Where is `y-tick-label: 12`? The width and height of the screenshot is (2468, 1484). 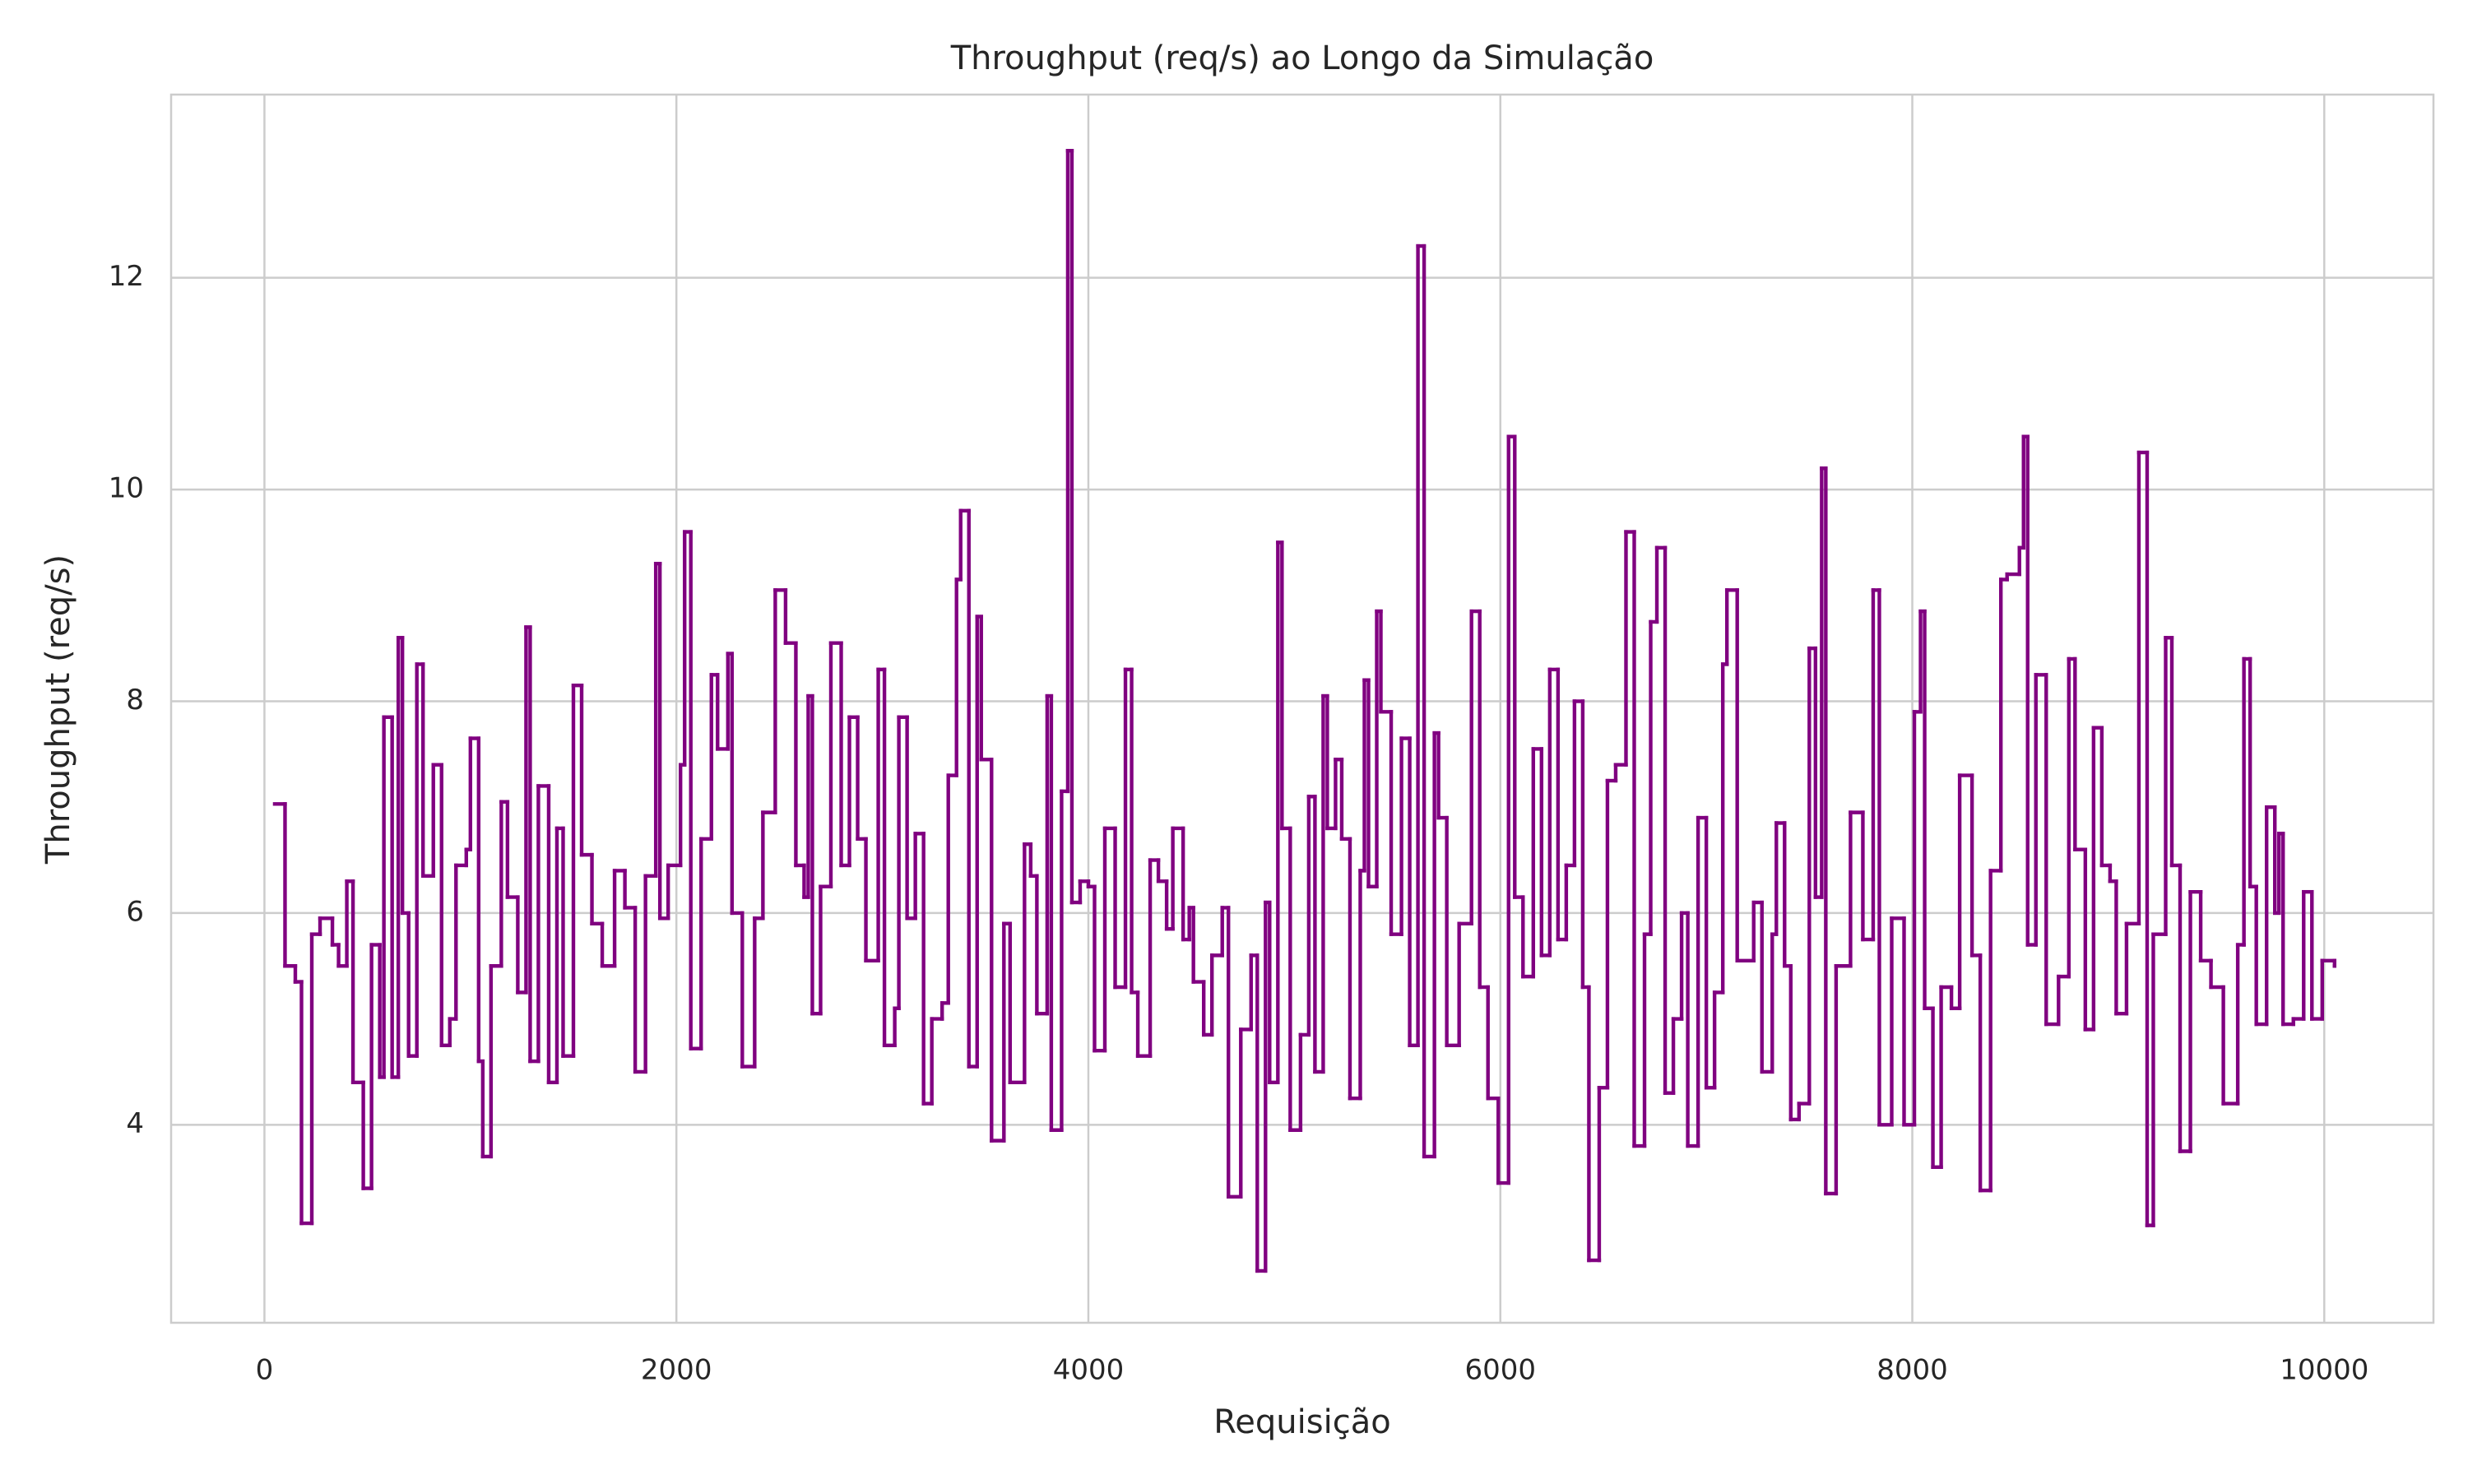 y-tick-label: 12 is located at coordinates (126, 276).